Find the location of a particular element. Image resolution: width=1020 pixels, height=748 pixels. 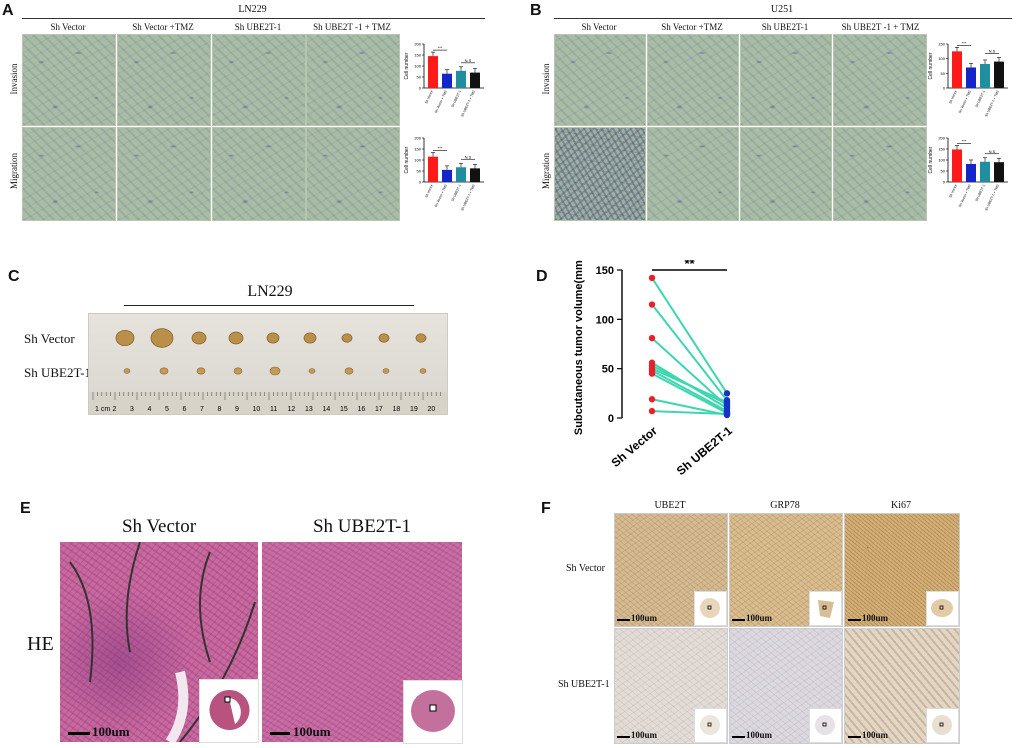

ruler-label: 5 is located at coordinates (167, 409).